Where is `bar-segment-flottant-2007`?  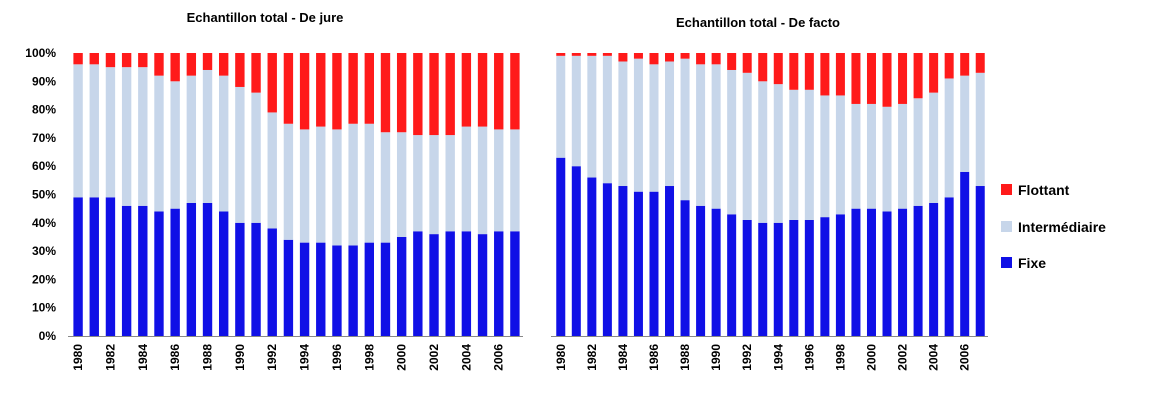
bar-segment-flottant-2007 is located at coordinates (515, 91).